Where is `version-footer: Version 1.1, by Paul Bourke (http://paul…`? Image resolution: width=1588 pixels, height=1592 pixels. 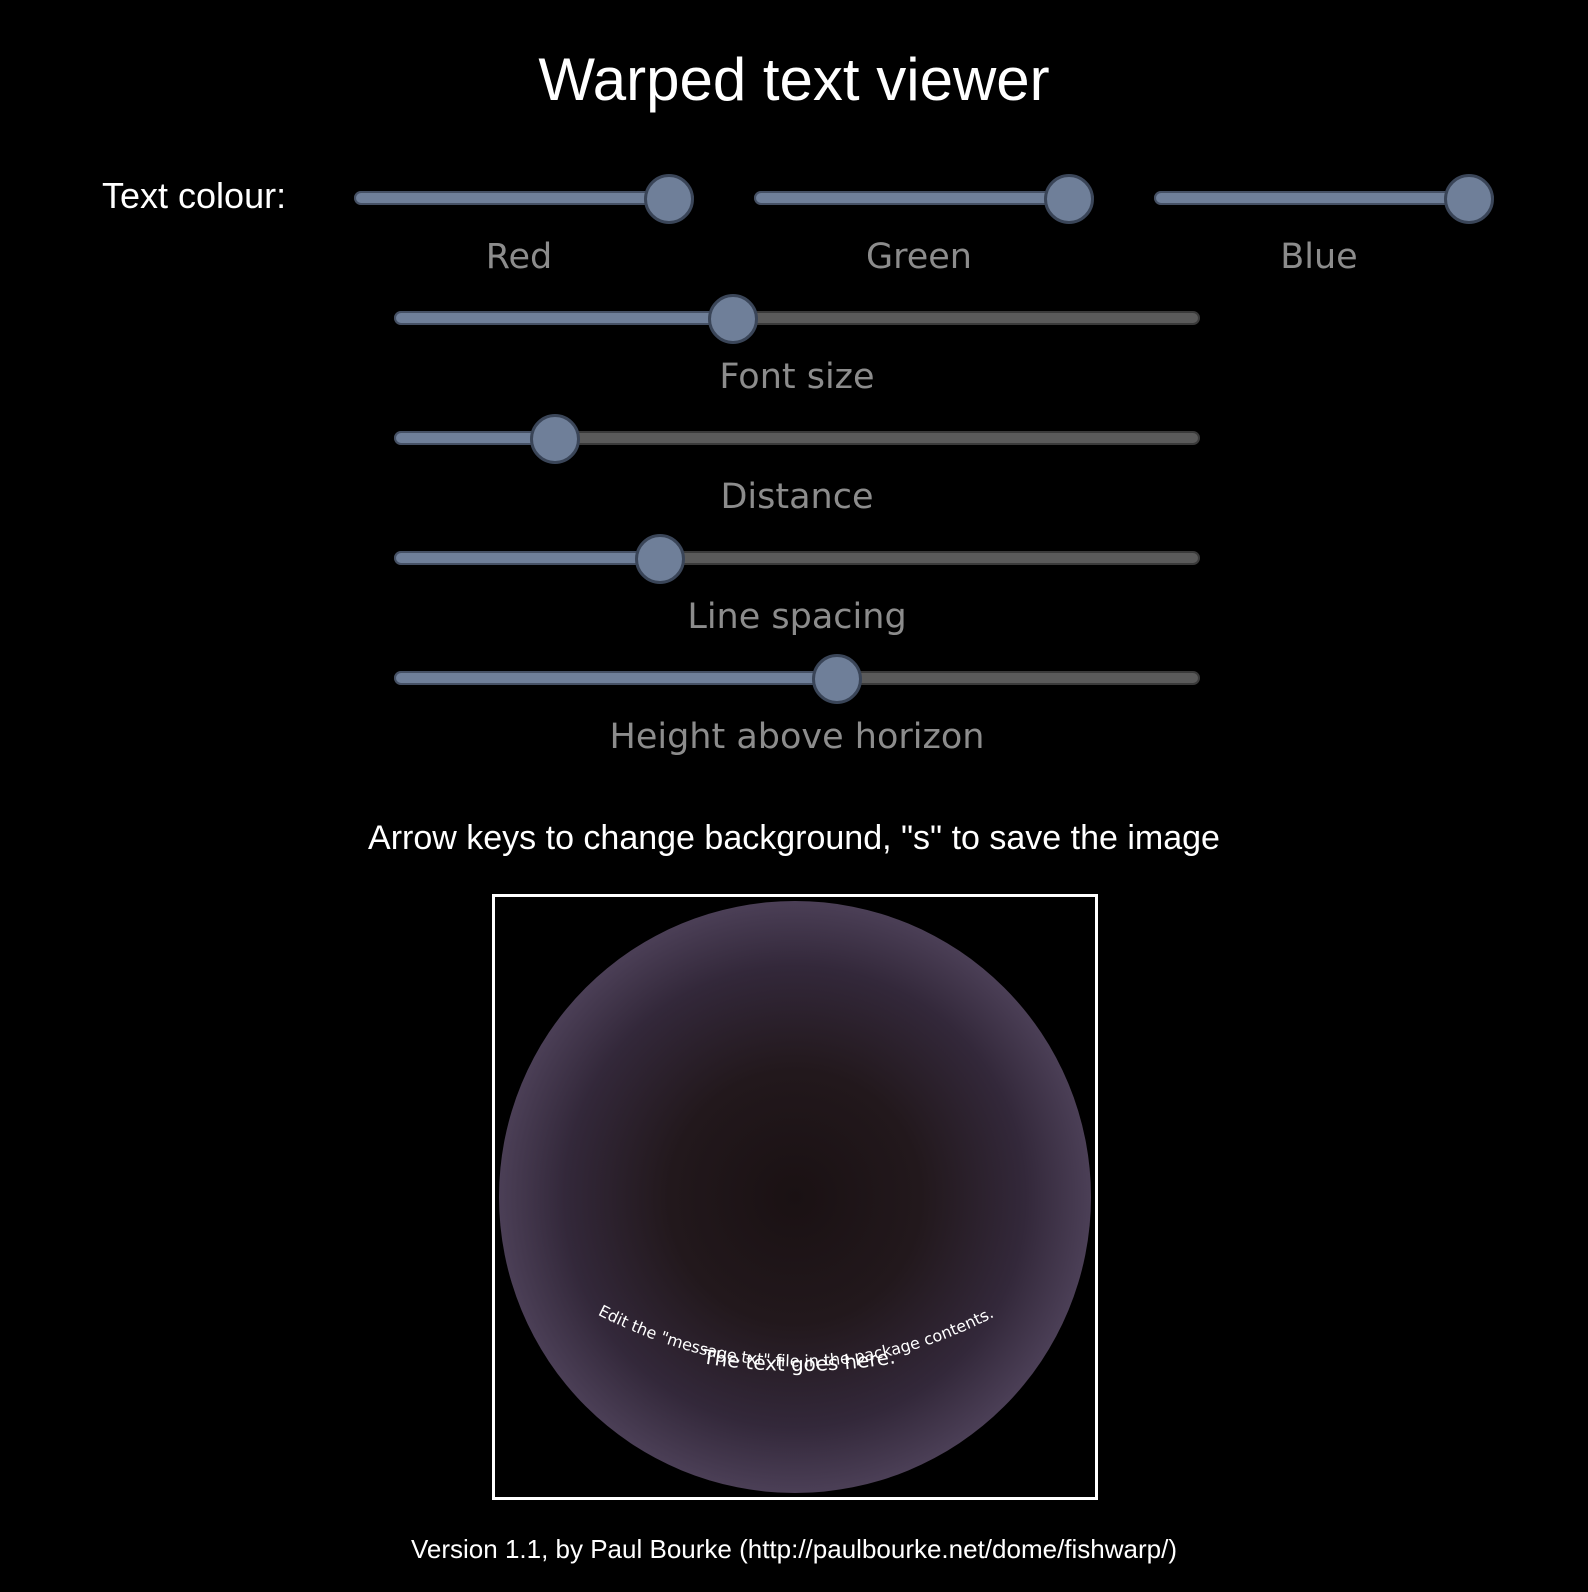 version-footer: Version 1.1, by Paul Bourke (http://paul… is located at coordinates (794, 1549).